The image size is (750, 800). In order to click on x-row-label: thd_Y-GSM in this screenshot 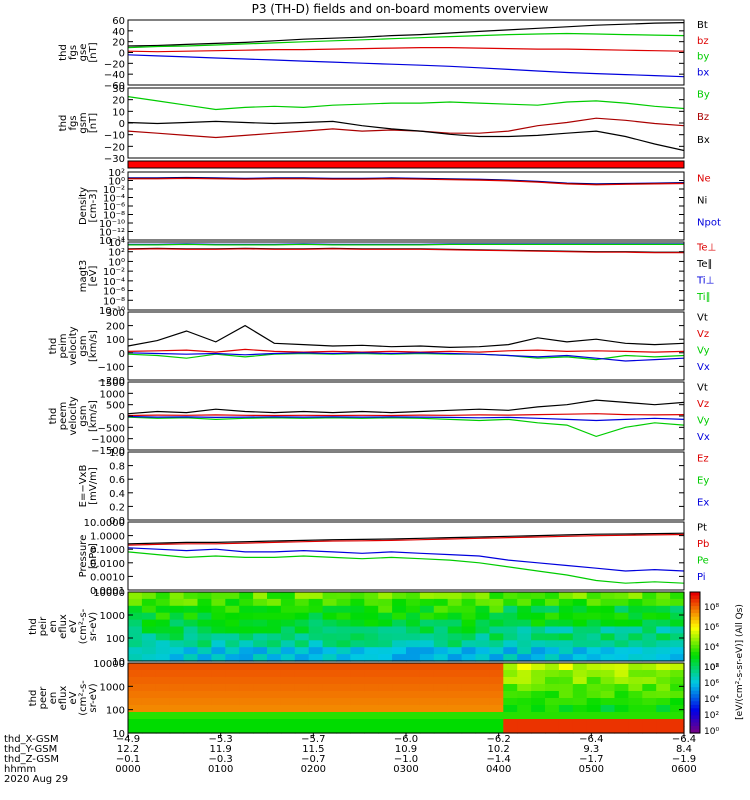, I will do `click(30, 749)`.